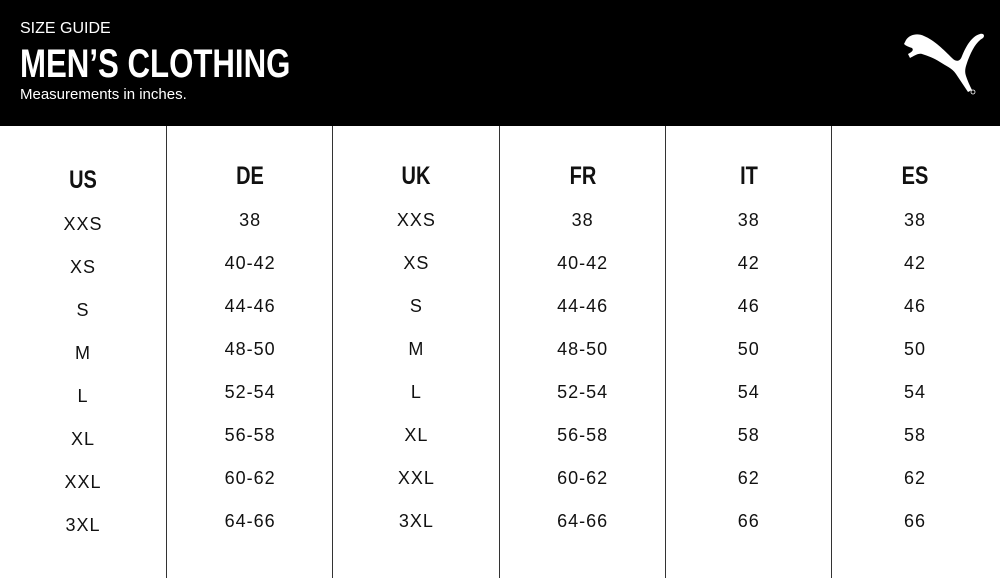 This screenshot has height=578, width=1000. I want to click on column-header: DE, so click(250, 176).